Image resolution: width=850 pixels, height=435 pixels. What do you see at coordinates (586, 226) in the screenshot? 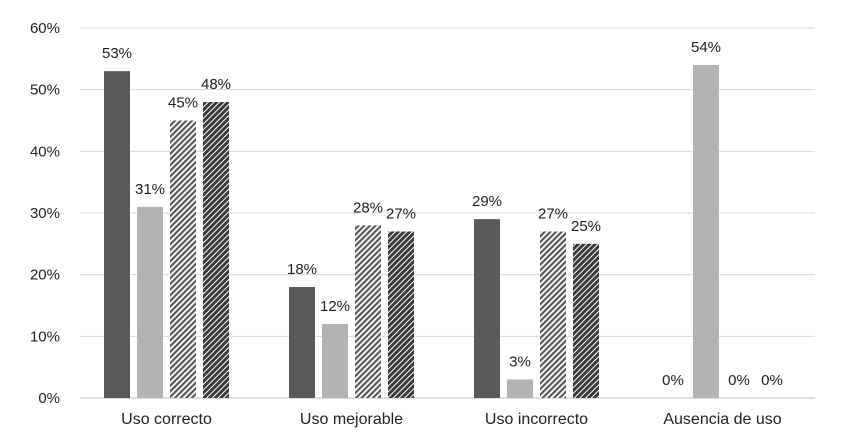
I see `data-label: 25%` at bounding box center [586, 226].